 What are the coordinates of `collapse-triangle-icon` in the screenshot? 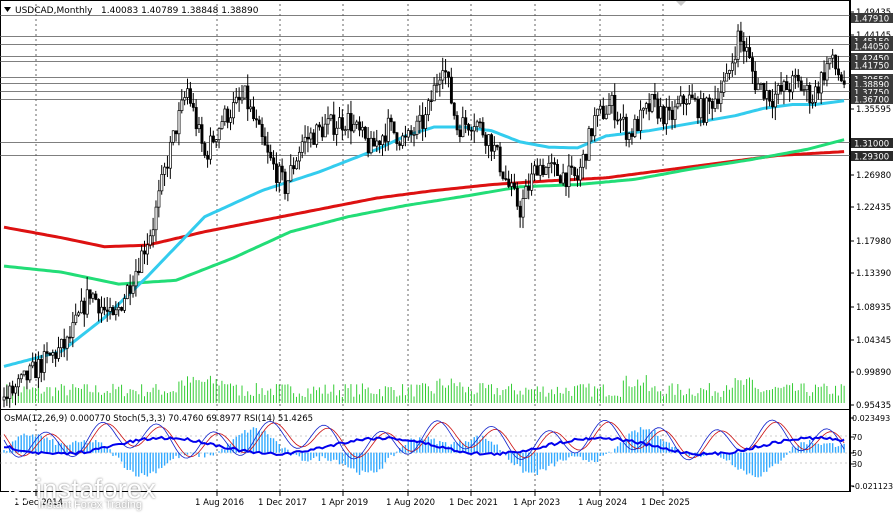 It's located at (7, 9).